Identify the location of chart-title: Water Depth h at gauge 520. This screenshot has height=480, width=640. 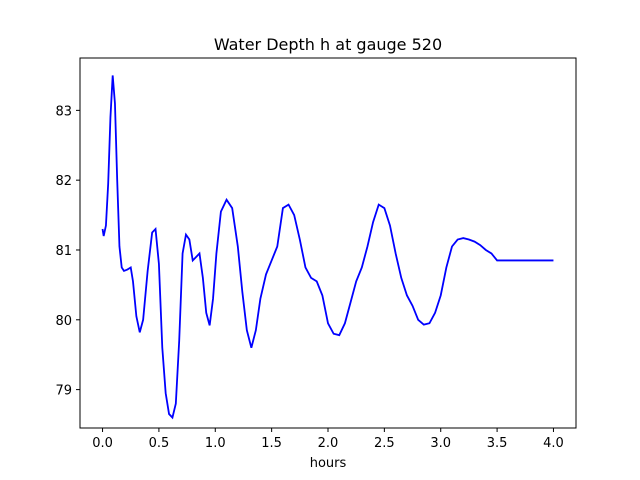
(328, 44).